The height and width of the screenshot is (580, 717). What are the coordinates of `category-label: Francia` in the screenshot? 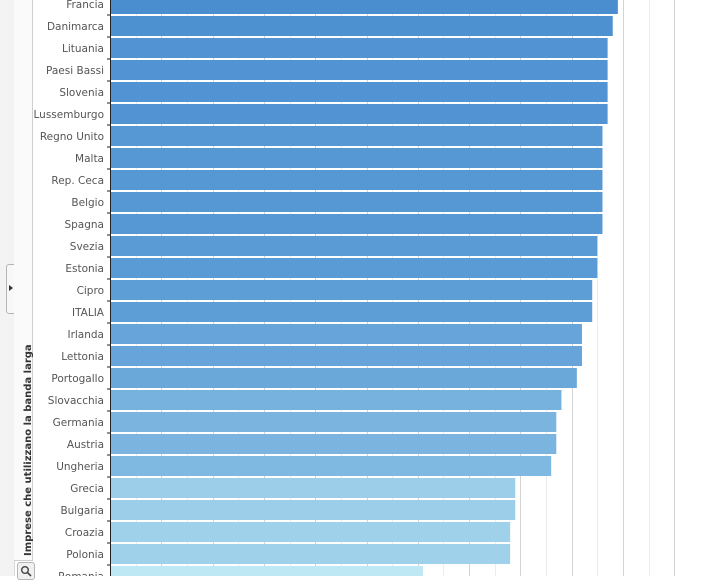 It's located at (85, 5).